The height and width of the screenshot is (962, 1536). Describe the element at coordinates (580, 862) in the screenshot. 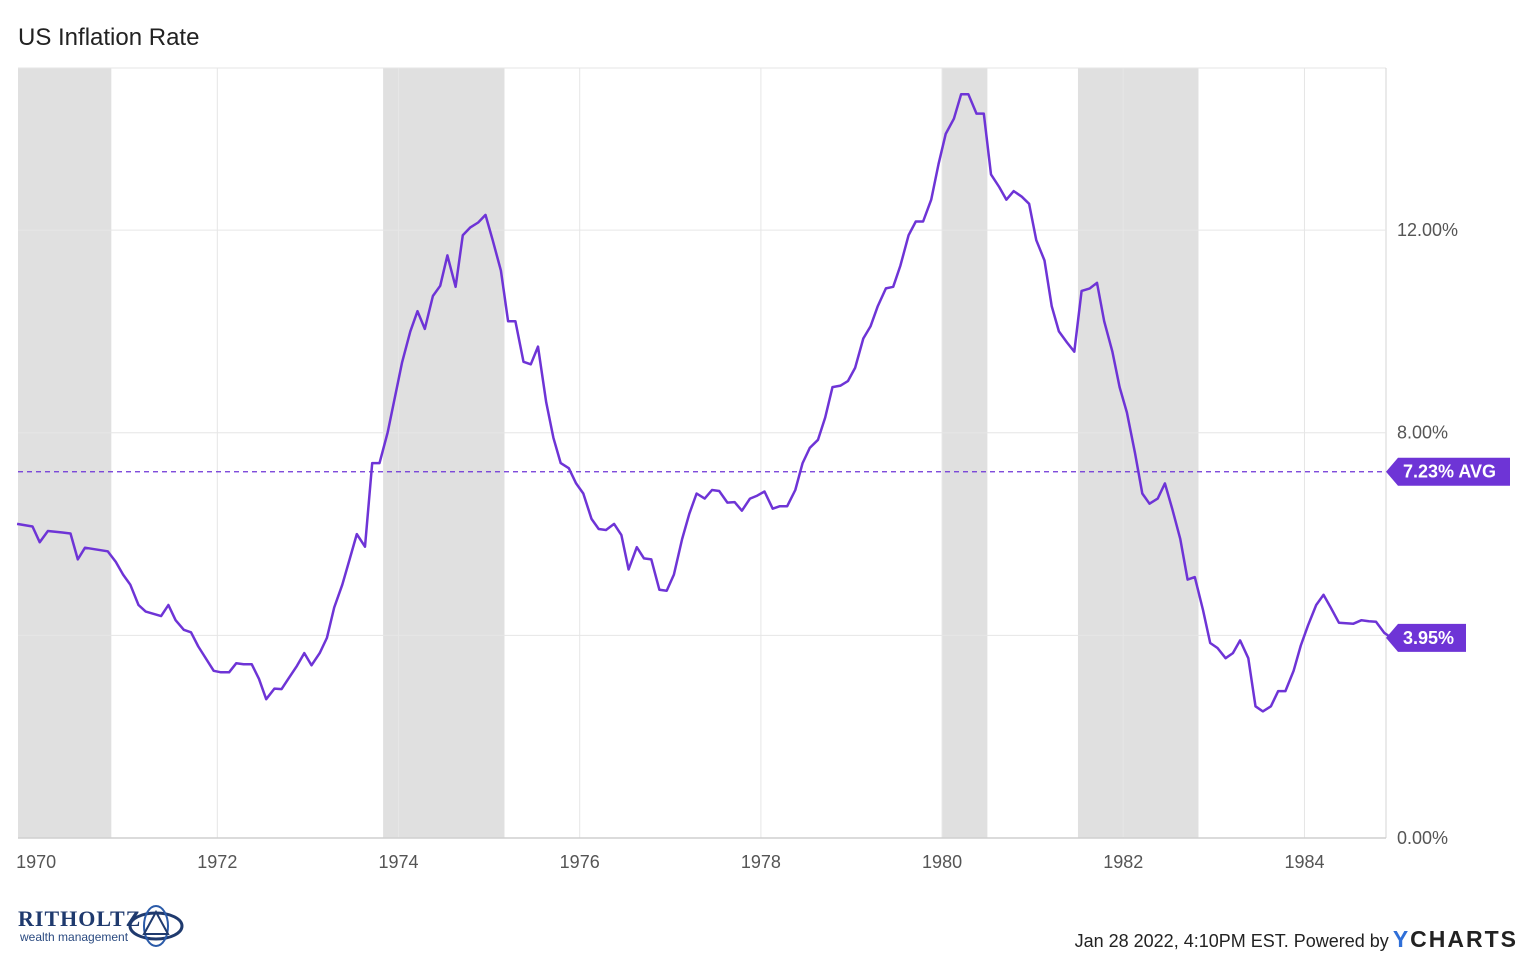

I see `x-tick-label: 1976` at that location.